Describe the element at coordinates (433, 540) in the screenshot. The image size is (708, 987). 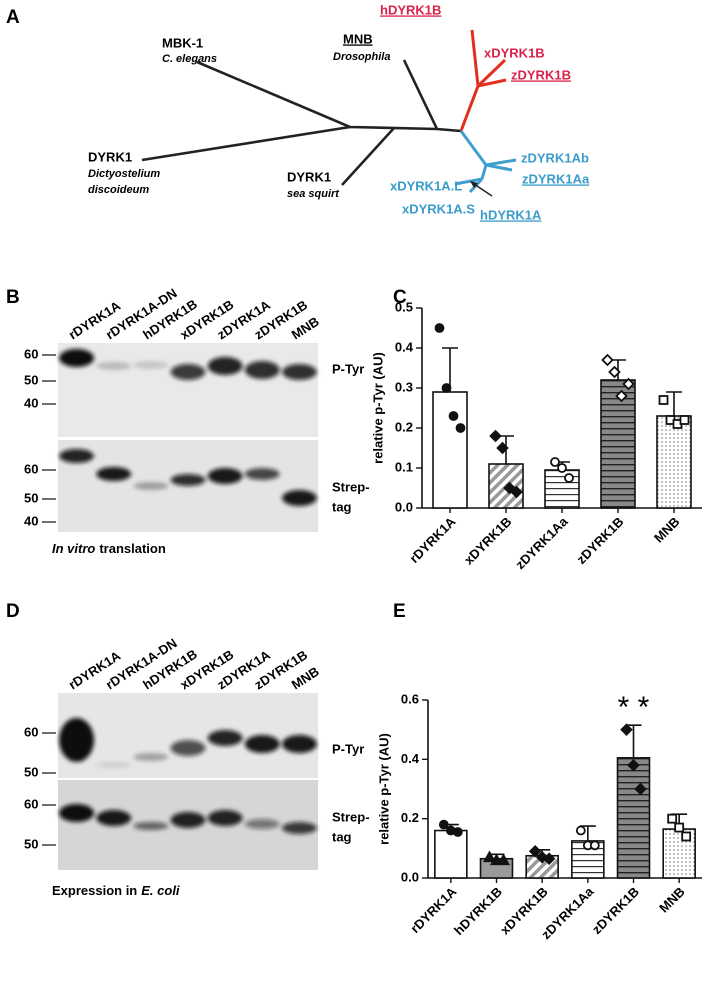
I see `x-tick-label: rDYRK1A` at that location.